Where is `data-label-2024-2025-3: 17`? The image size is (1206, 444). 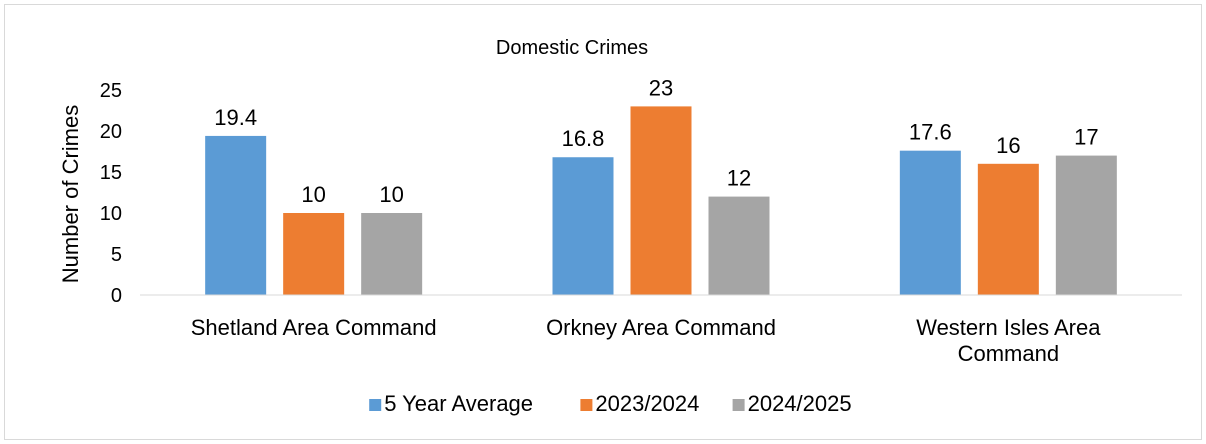 data-label-2024-2025-3: 17 is located at coordinates (1086, 137).